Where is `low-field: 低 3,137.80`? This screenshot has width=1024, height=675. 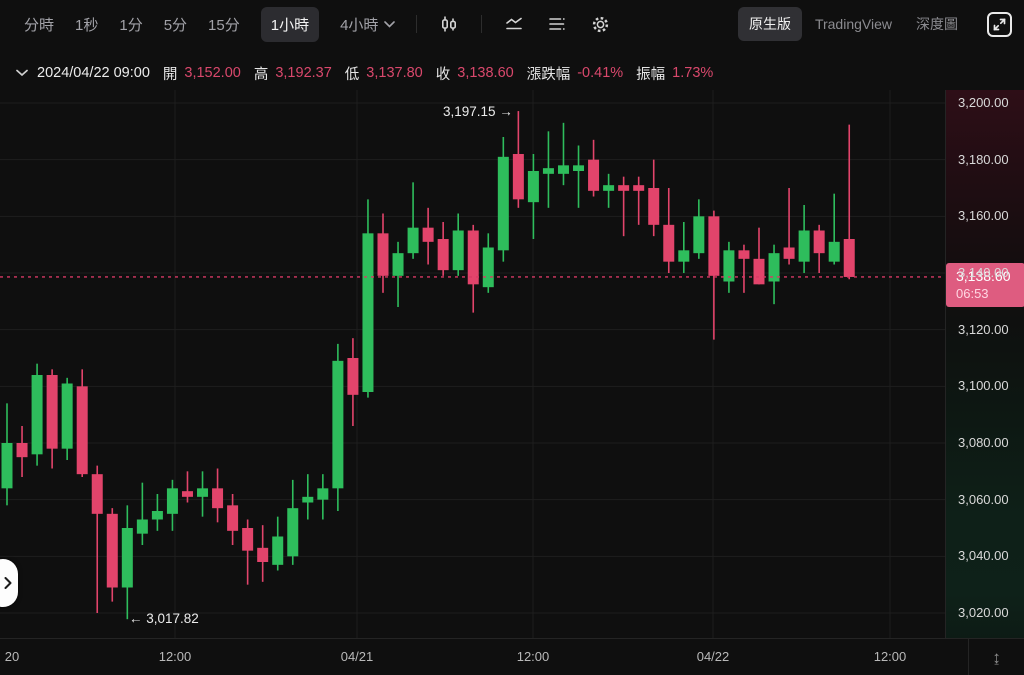
low-field: 低 3,137.80 is located at coordinates (384, 73).